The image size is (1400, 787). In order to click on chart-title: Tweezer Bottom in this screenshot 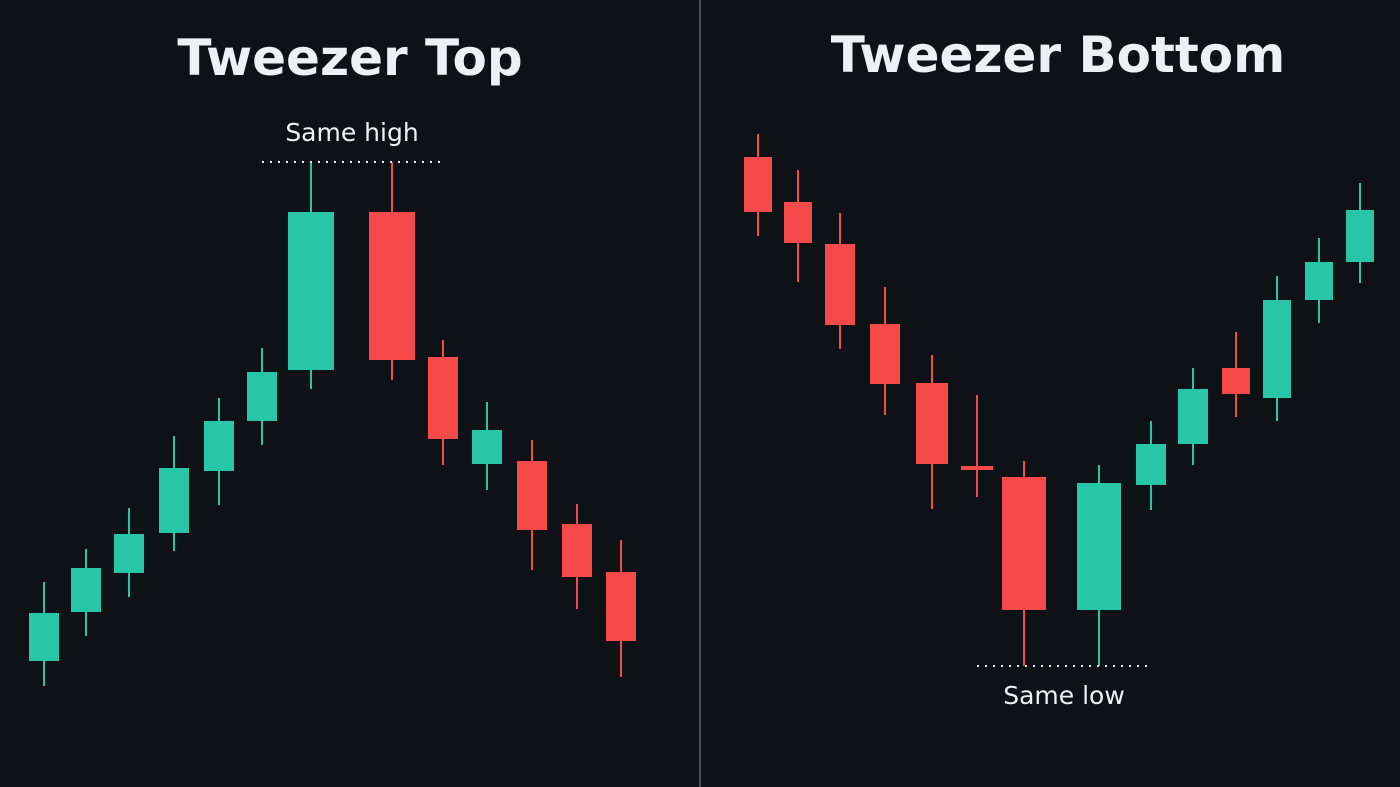, I will do `click(1058, 55)`.